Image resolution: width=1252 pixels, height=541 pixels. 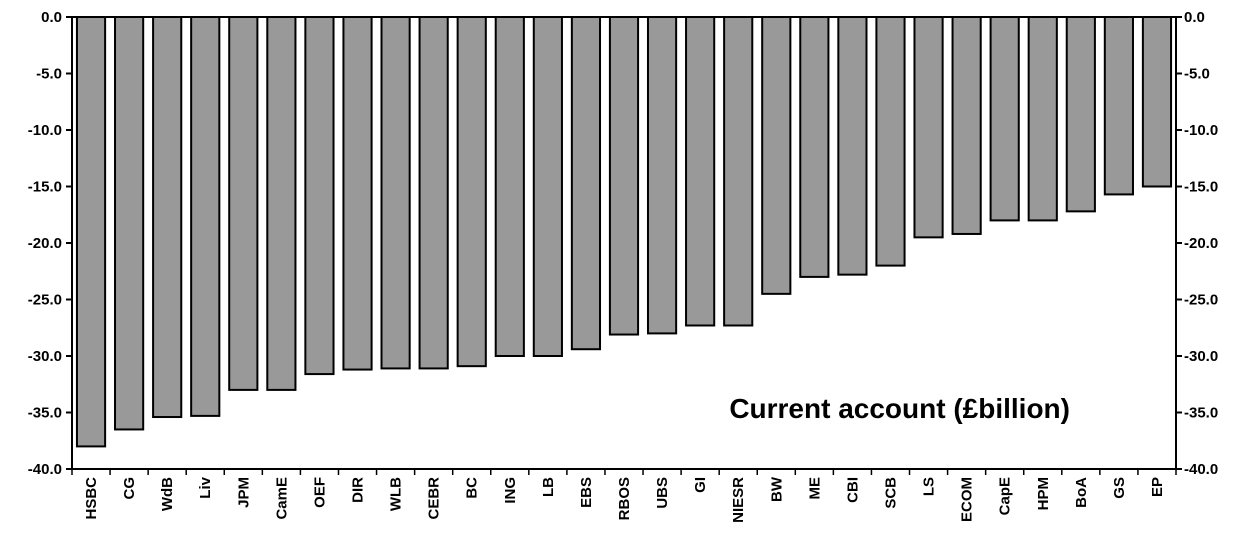 What do you see at coordinates (1042, 119) in the screenshot?
I see `bar-hpm` at bounding box center [1042, 119].